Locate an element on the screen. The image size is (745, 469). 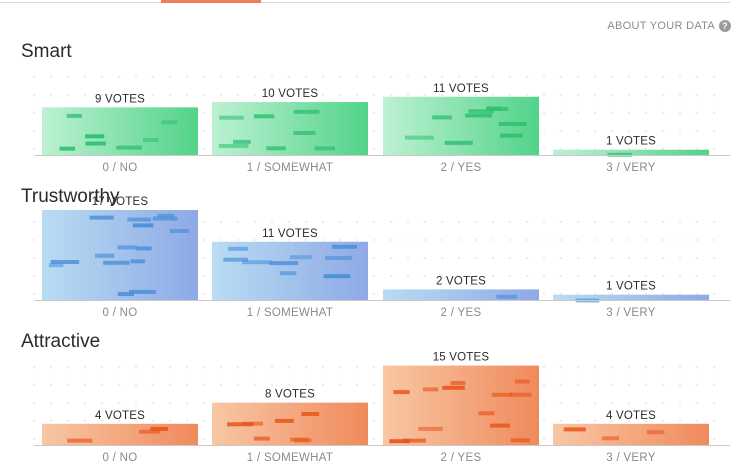
bar-value-label: 17 VOTES is located at coordinates (120, 202).